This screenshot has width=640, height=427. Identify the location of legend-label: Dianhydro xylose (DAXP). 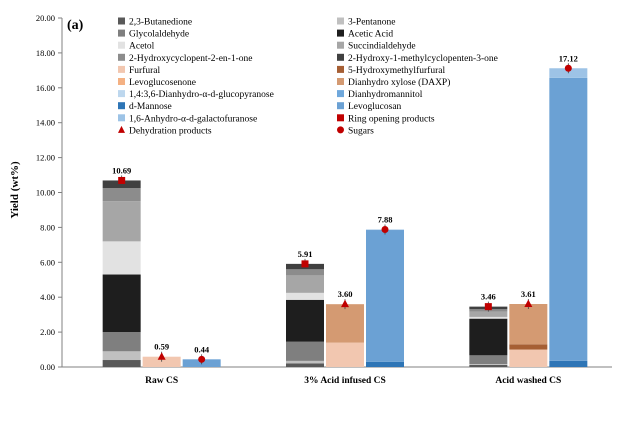
(399, 82).